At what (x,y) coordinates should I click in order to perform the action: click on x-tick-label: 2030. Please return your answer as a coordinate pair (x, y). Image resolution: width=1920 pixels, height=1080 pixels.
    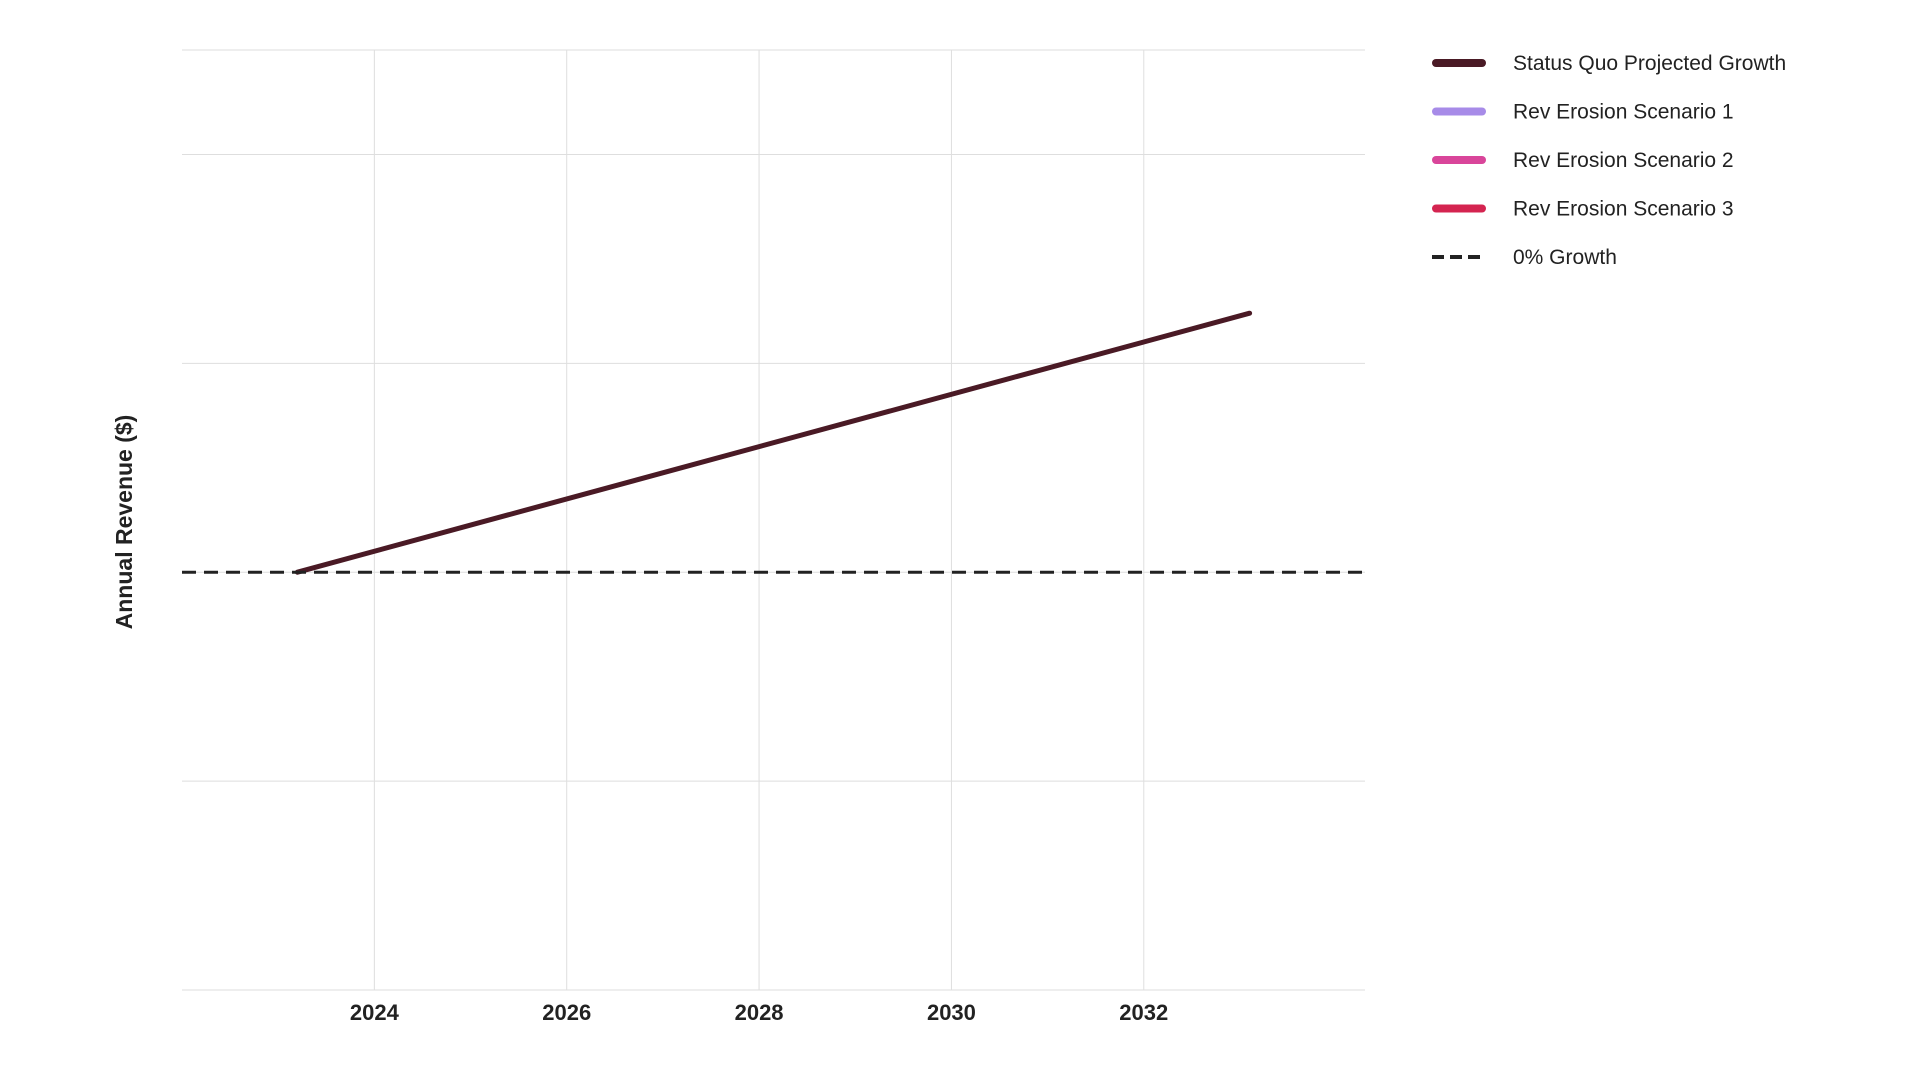
    Looking at the image, I should click on (951, 1012).